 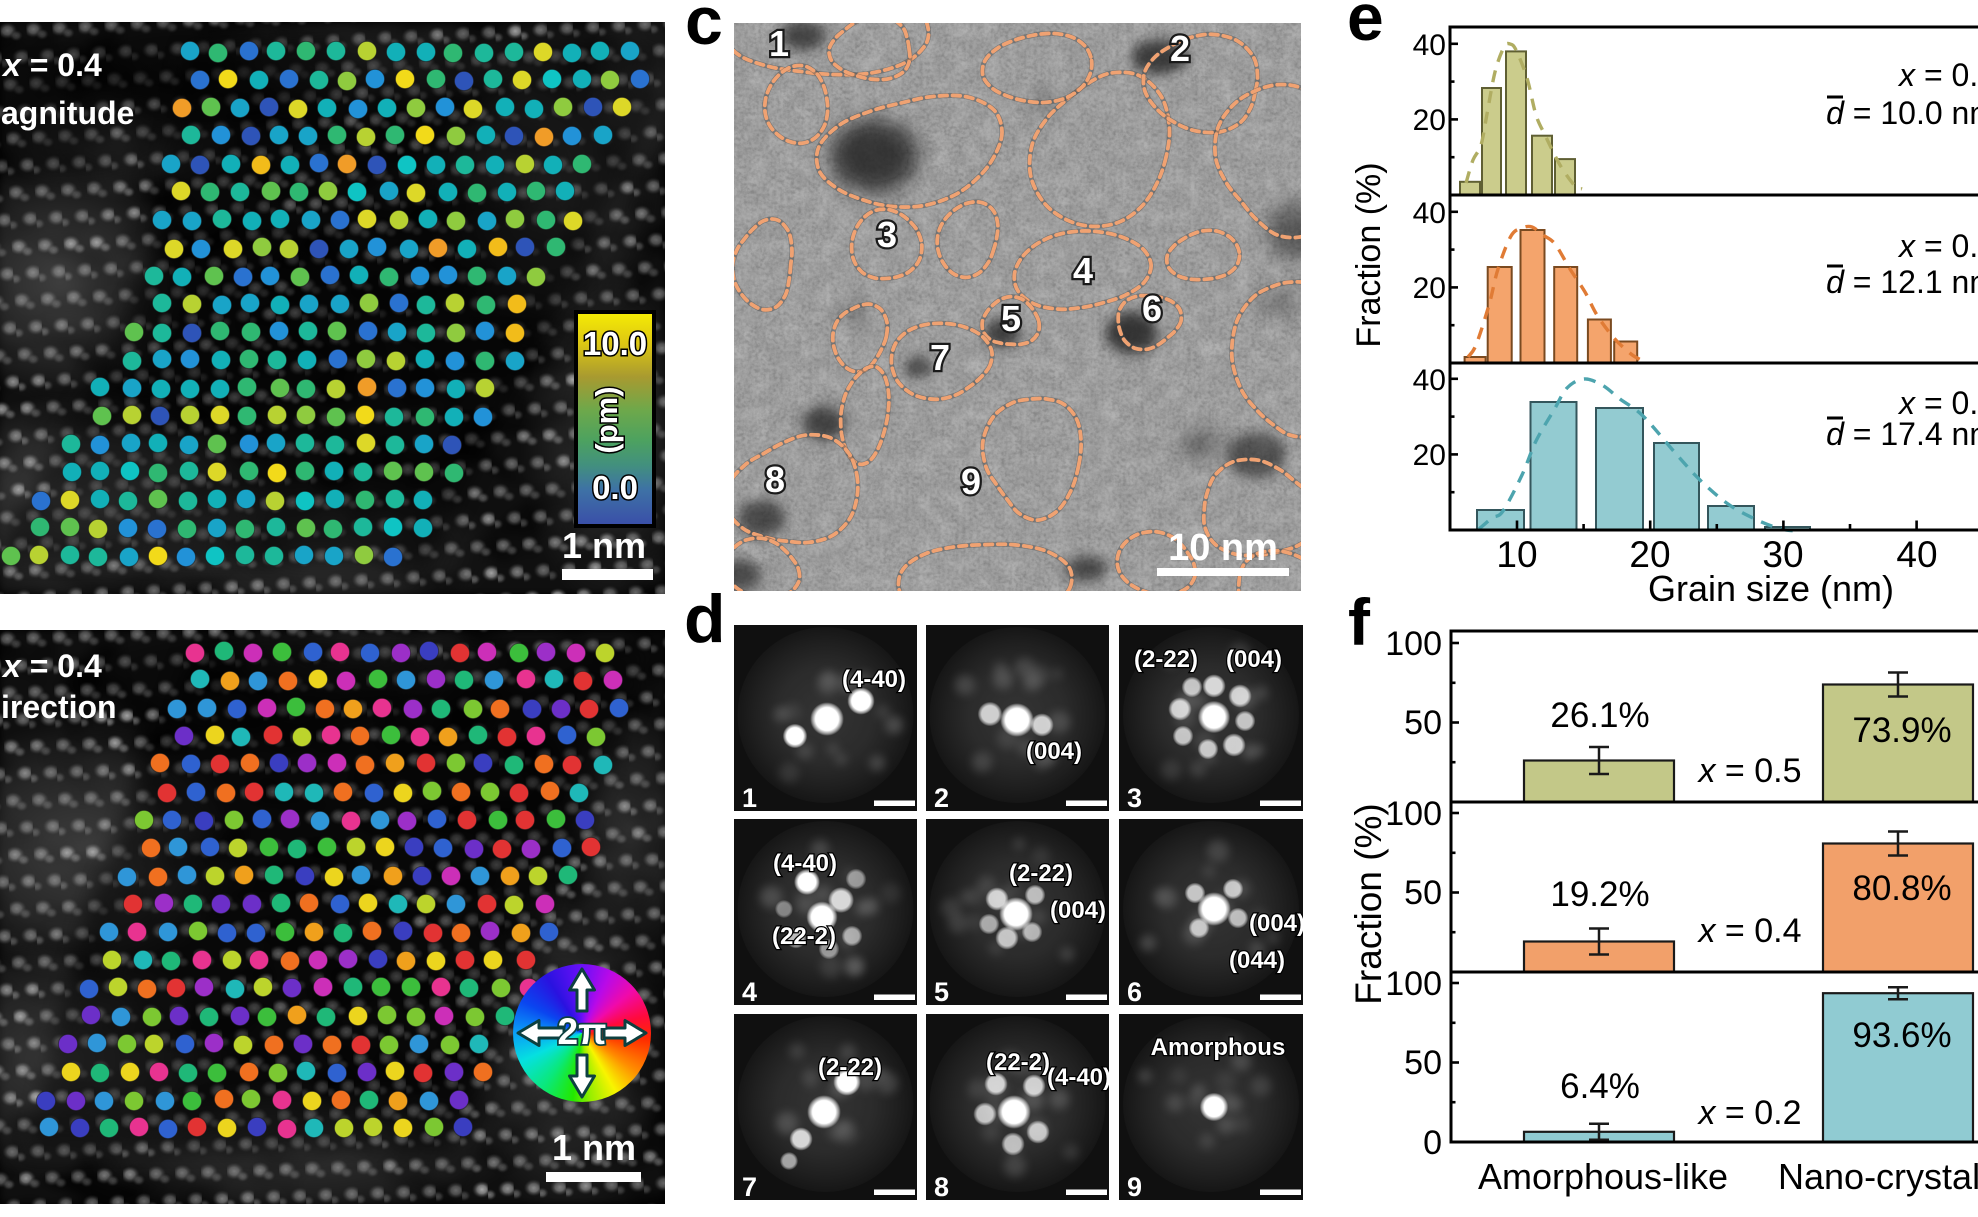 What do you see at coordinates (1432, 1143) in the screenshot?
I see `svg-text: 0` at bounding box center [1432, 1143].